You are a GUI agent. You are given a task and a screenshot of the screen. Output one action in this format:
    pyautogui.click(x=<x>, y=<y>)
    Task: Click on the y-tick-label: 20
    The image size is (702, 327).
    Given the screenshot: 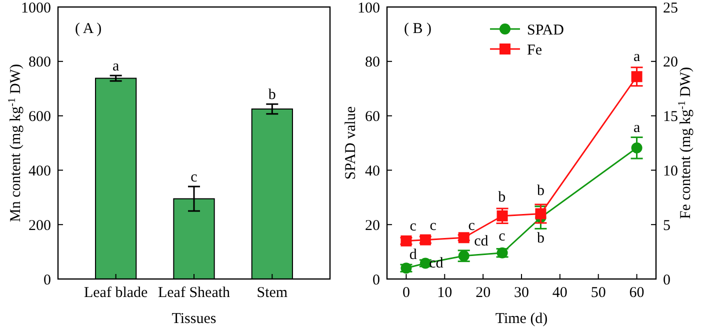 What is the action you would take?
    pyautogui.click(x=372, y=226)
    